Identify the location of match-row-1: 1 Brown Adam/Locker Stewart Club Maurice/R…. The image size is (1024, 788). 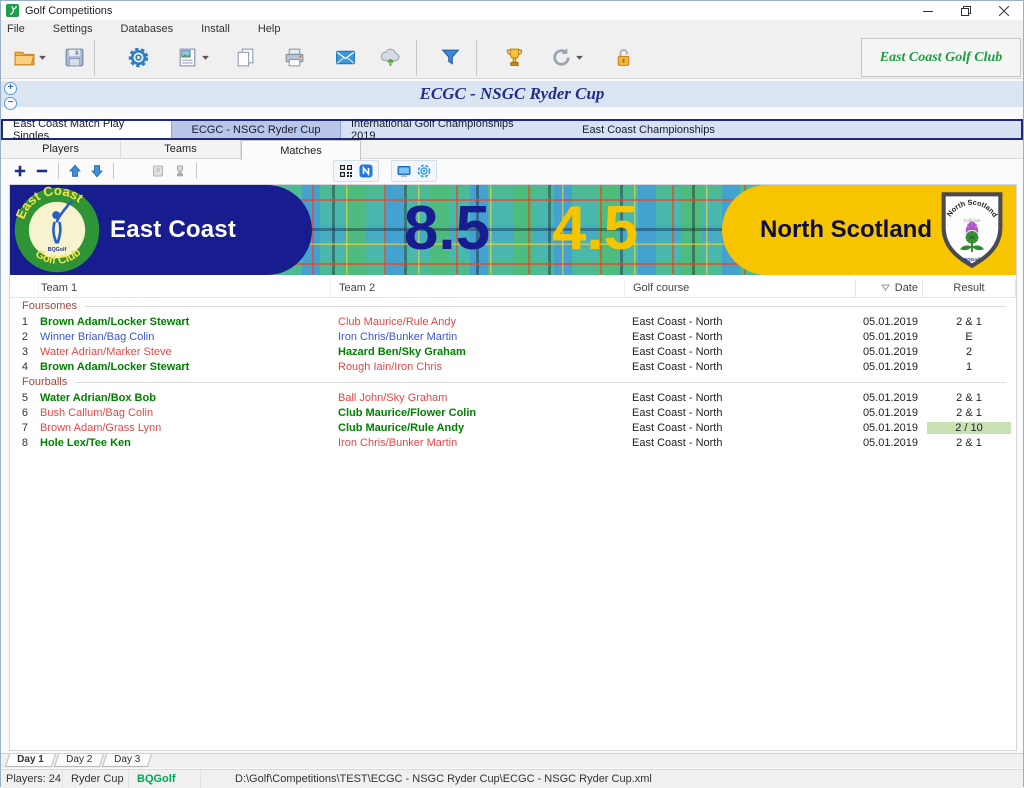
(513, 321).